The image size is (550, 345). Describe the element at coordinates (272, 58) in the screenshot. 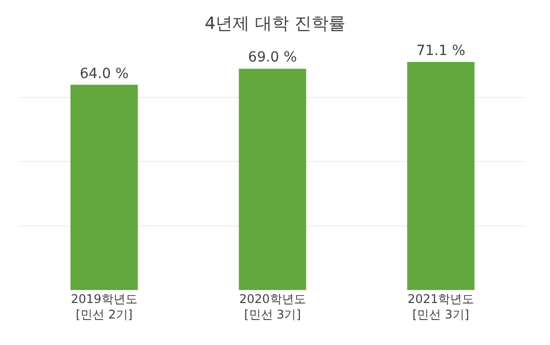

I see `data-label: 69.0 %` at that location.